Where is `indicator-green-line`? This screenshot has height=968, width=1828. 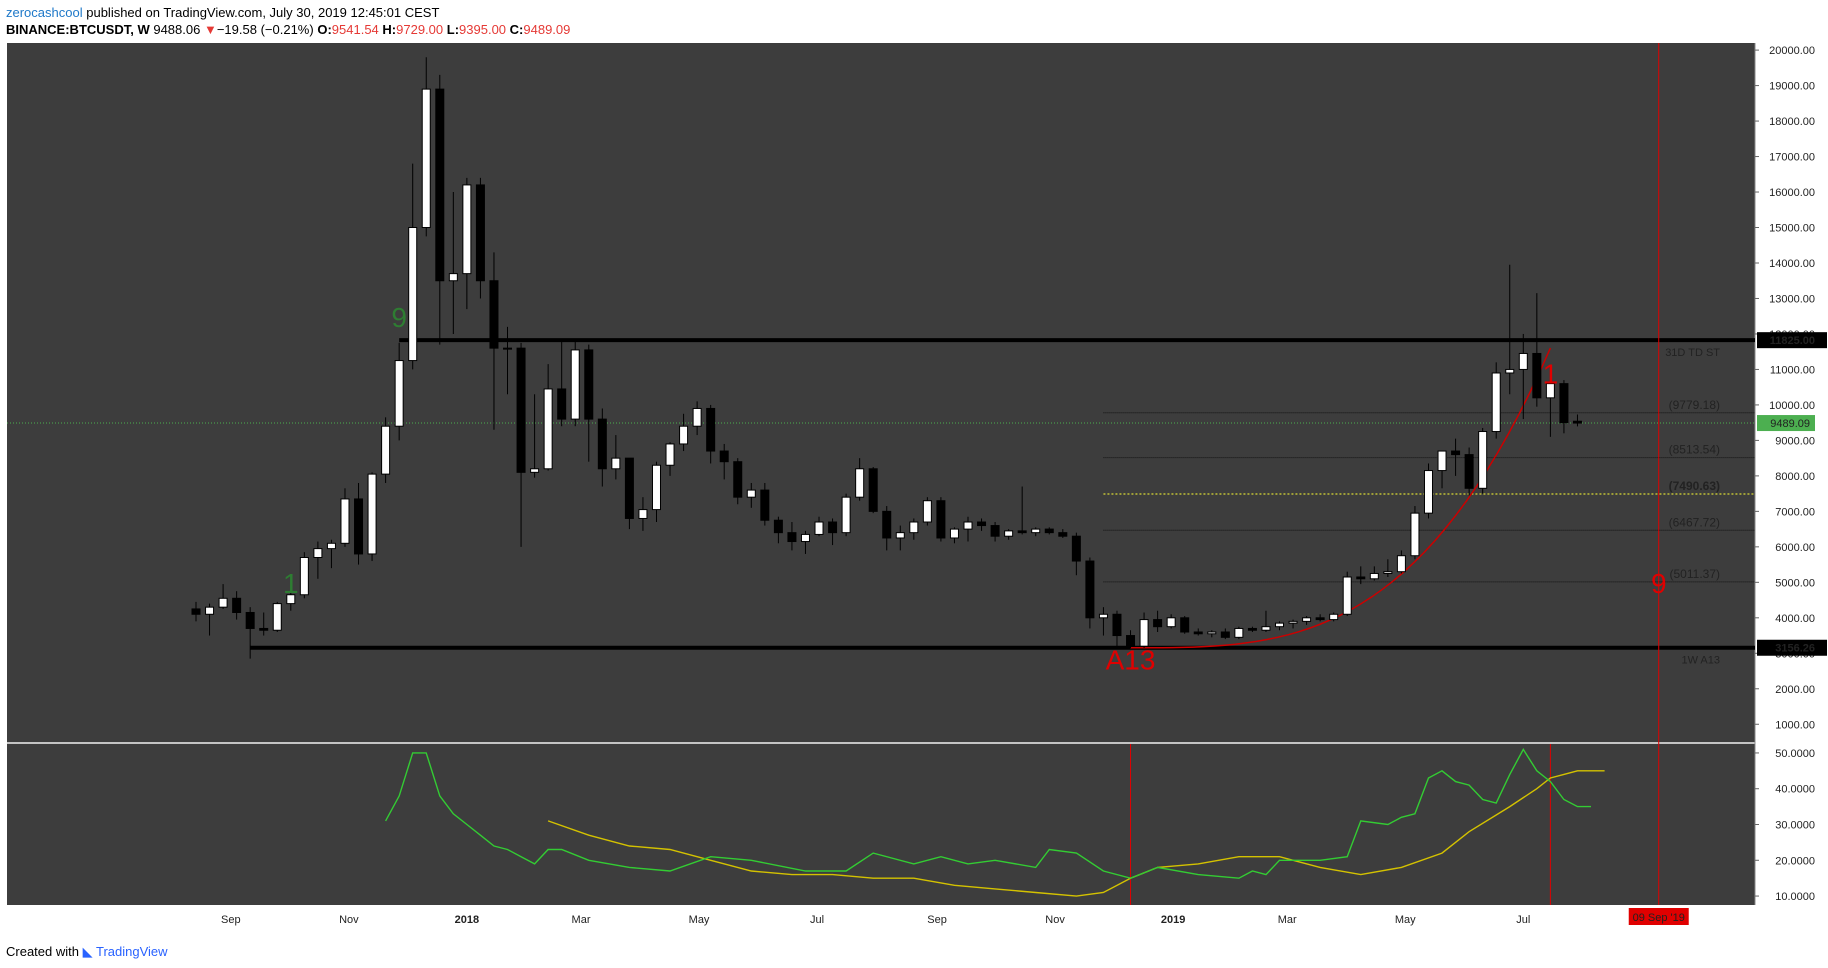 indicator-green-line is located at coordinates (987, 813).